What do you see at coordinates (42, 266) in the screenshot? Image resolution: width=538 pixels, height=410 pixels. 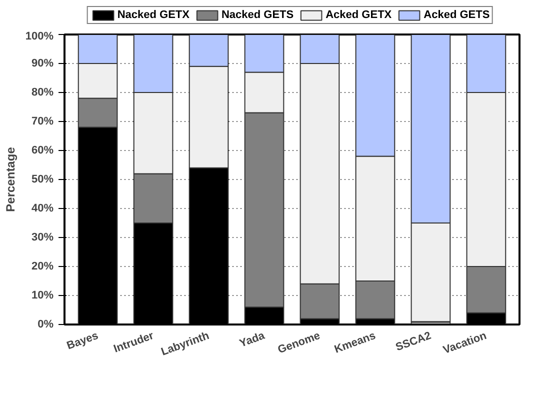 I see `y-tick-label: 20%` at bounding box center [42, 266].